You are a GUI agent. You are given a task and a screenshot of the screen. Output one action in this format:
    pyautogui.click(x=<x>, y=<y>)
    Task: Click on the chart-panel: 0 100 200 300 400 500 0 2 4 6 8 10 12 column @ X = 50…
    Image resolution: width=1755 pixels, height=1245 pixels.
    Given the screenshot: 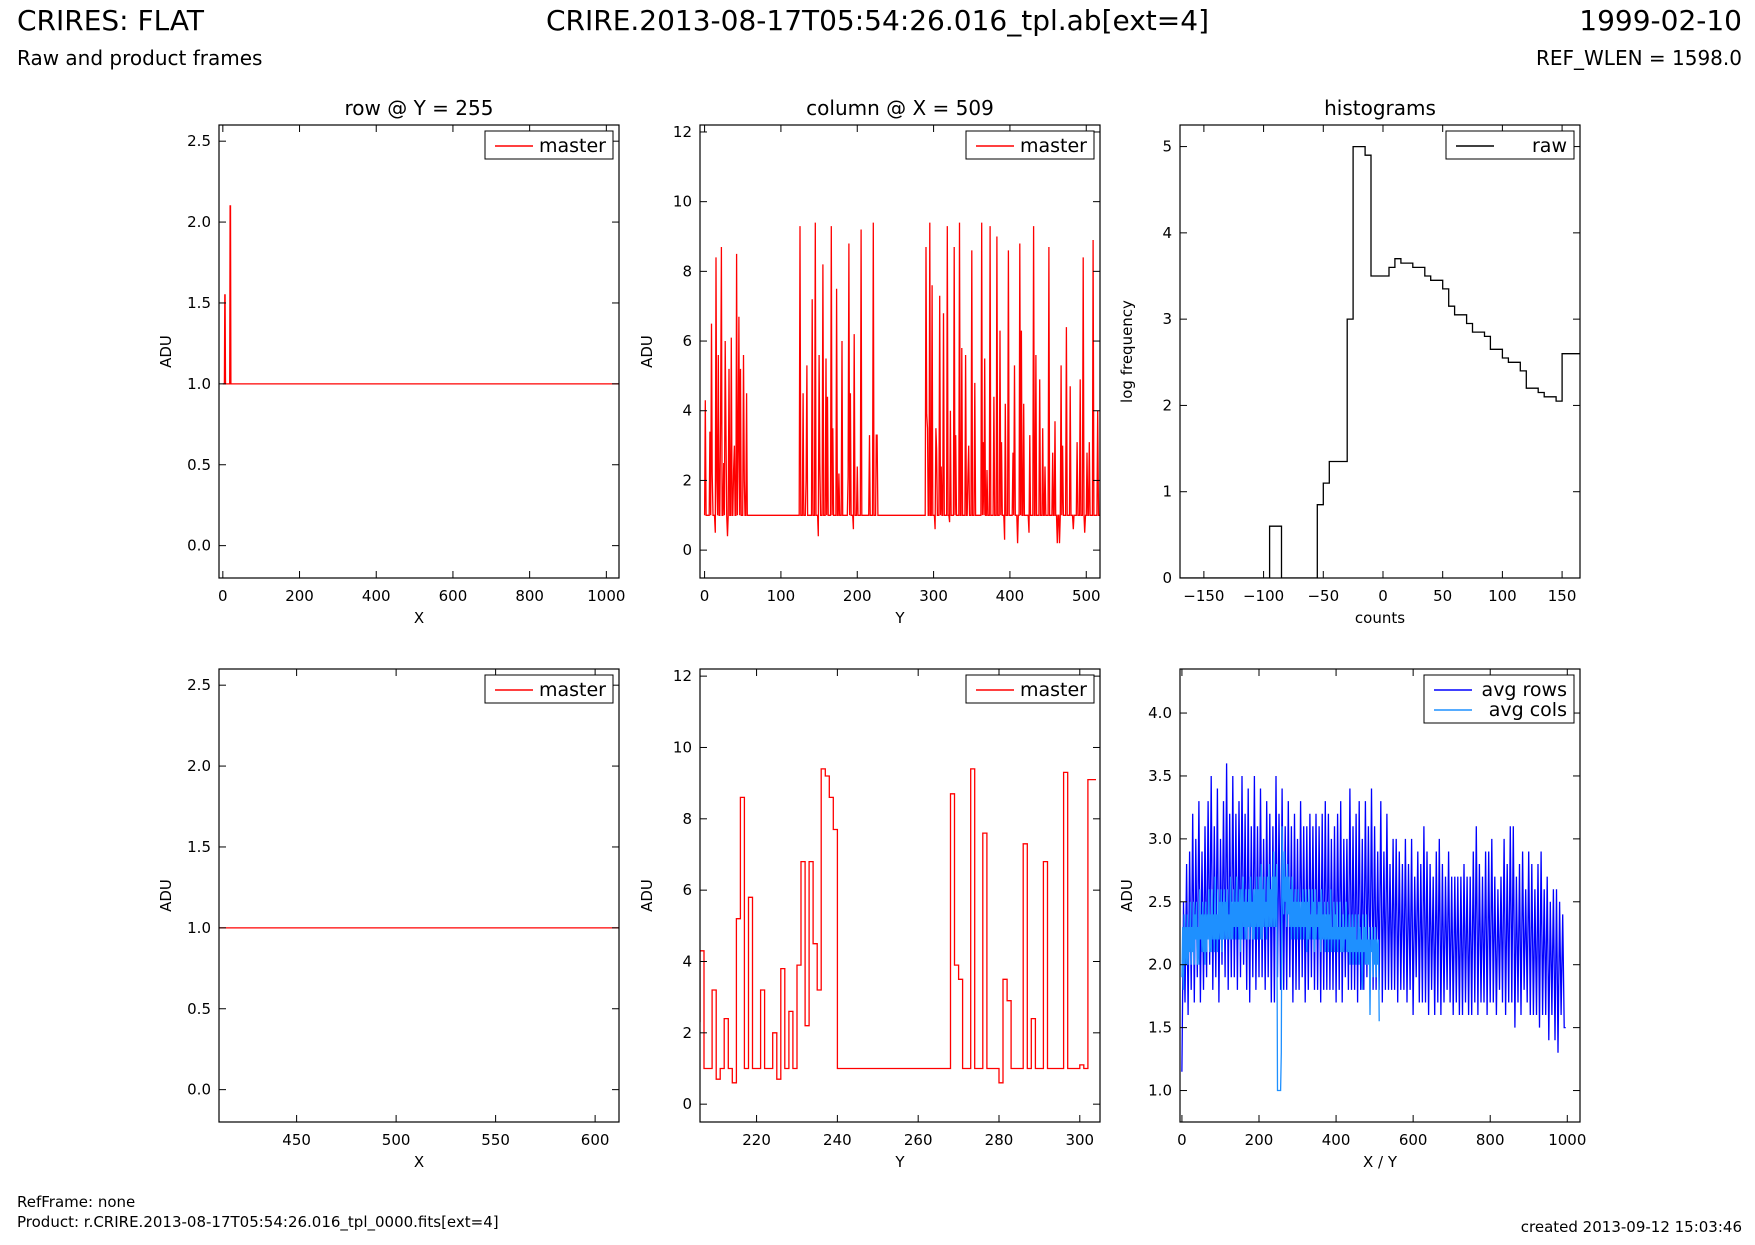 What is the action you would take?
    pyautogui.click(x=869, y=361)
    